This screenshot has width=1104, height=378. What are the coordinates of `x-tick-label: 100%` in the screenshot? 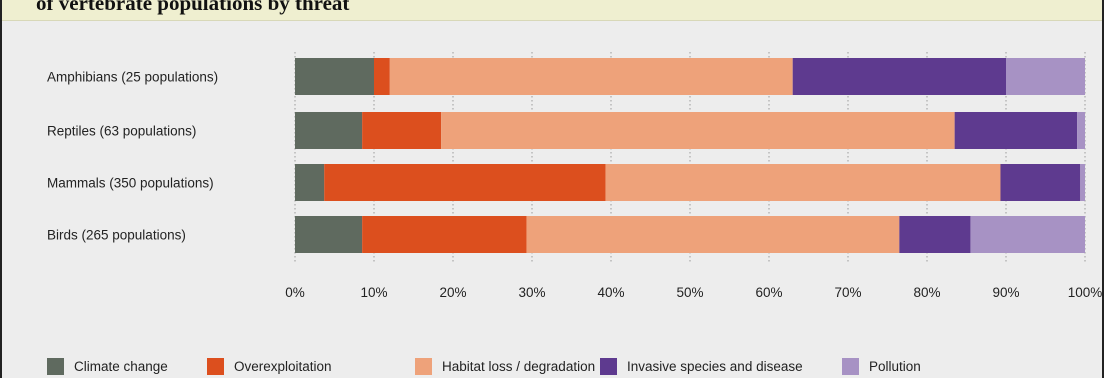 It's located at (1085, 292).